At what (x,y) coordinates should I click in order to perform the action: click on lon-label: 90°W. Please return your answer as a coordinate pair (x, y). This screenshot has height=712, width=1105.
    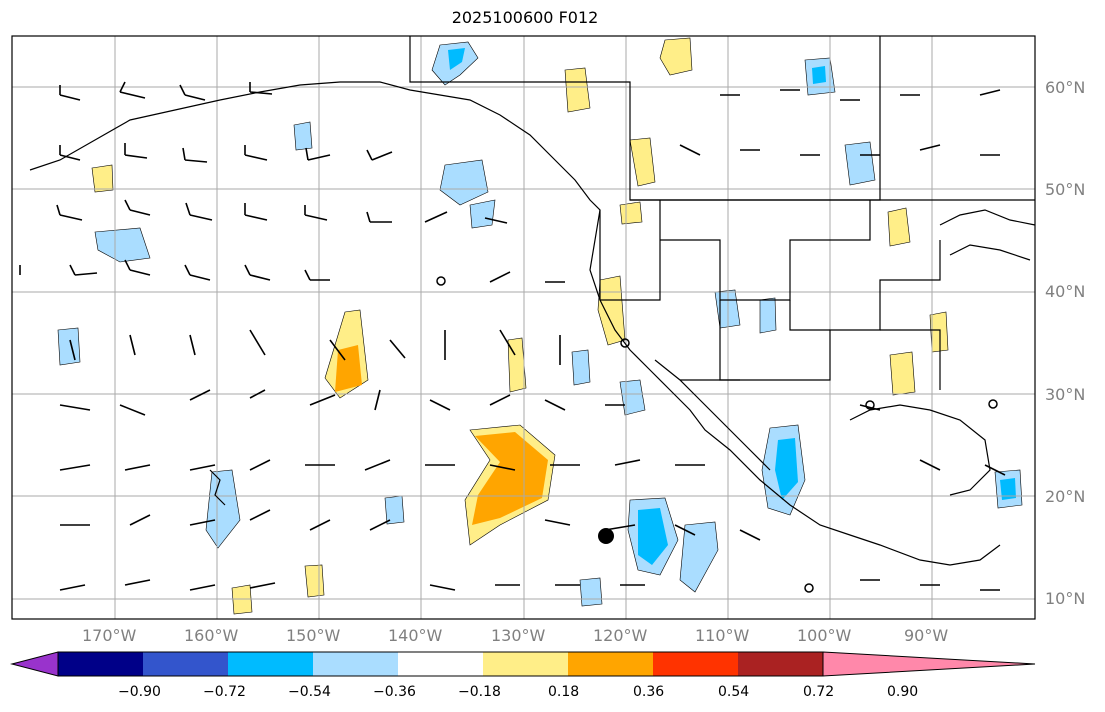
    Looking at the image, I should click on (926, 635).